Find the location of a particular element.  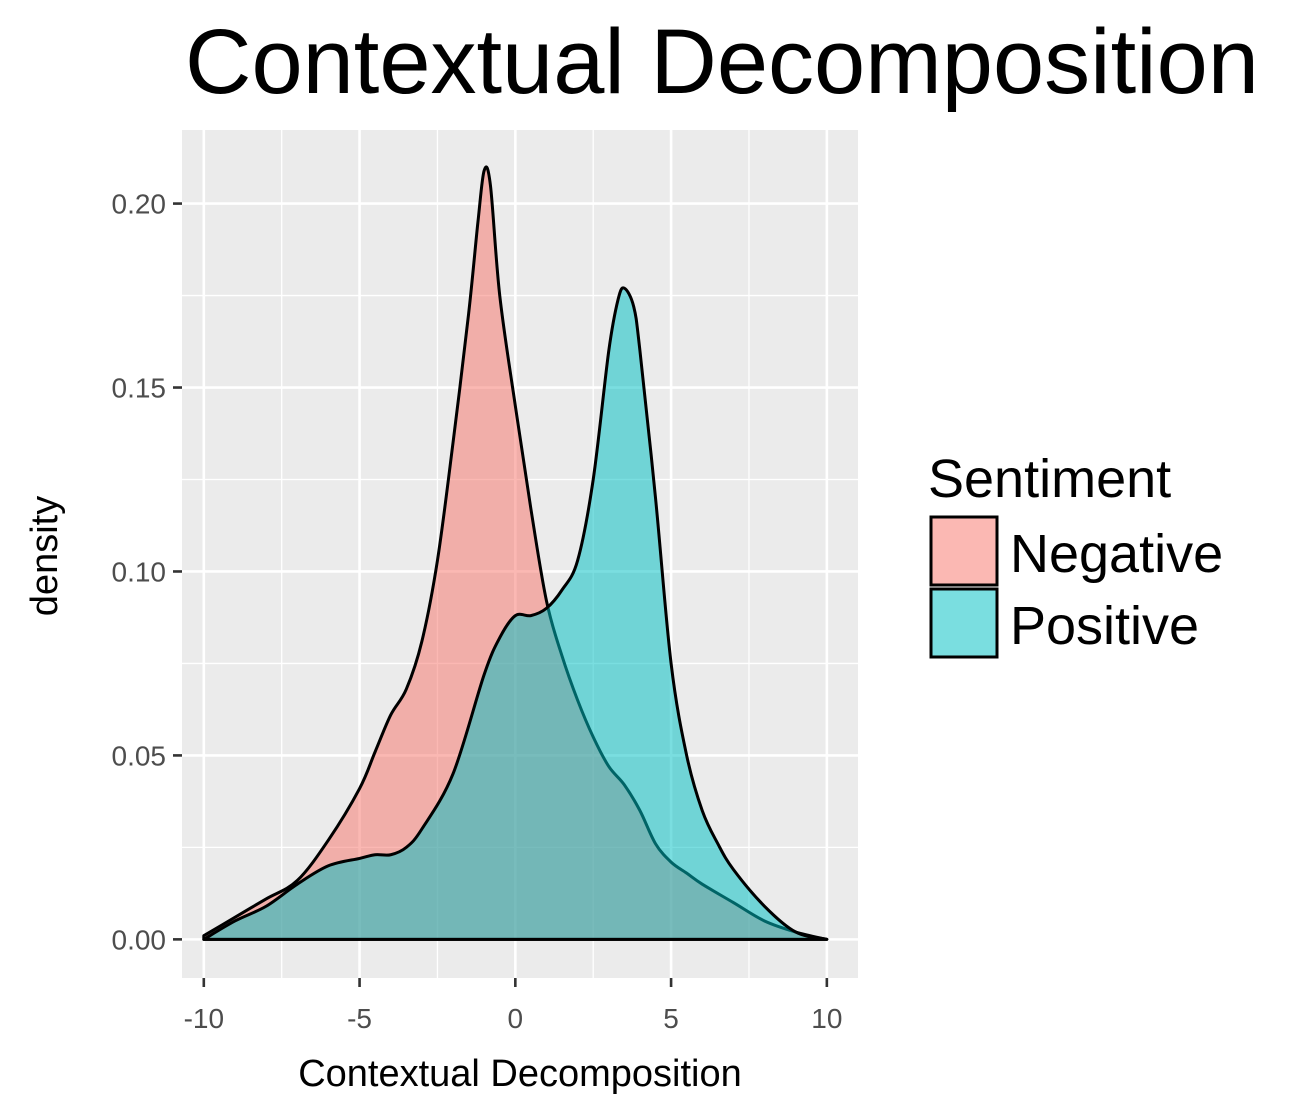

legend: Sentiment Negative Positive is located at coordinates (1075, 554).